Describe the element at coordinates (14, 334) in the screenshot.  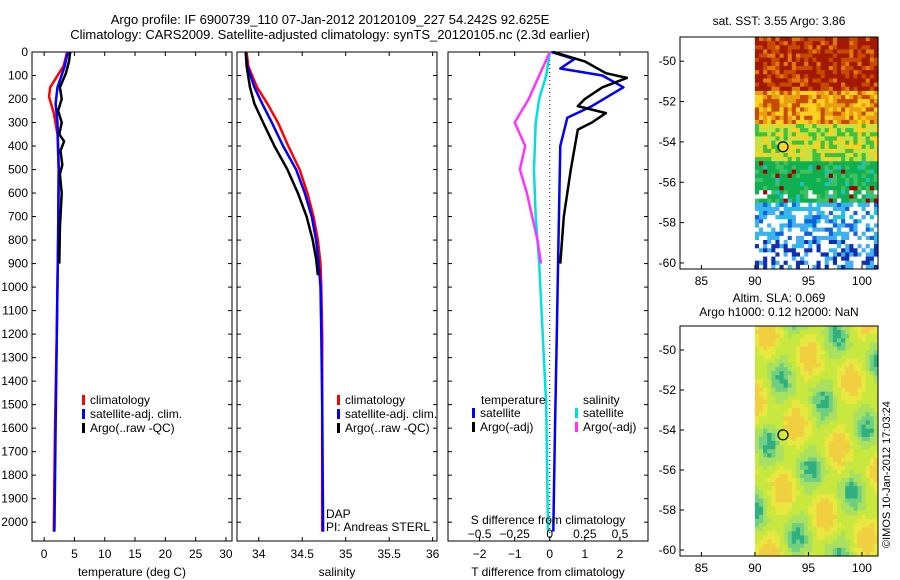
I see `temp-ytick-label: 1200` at that location.